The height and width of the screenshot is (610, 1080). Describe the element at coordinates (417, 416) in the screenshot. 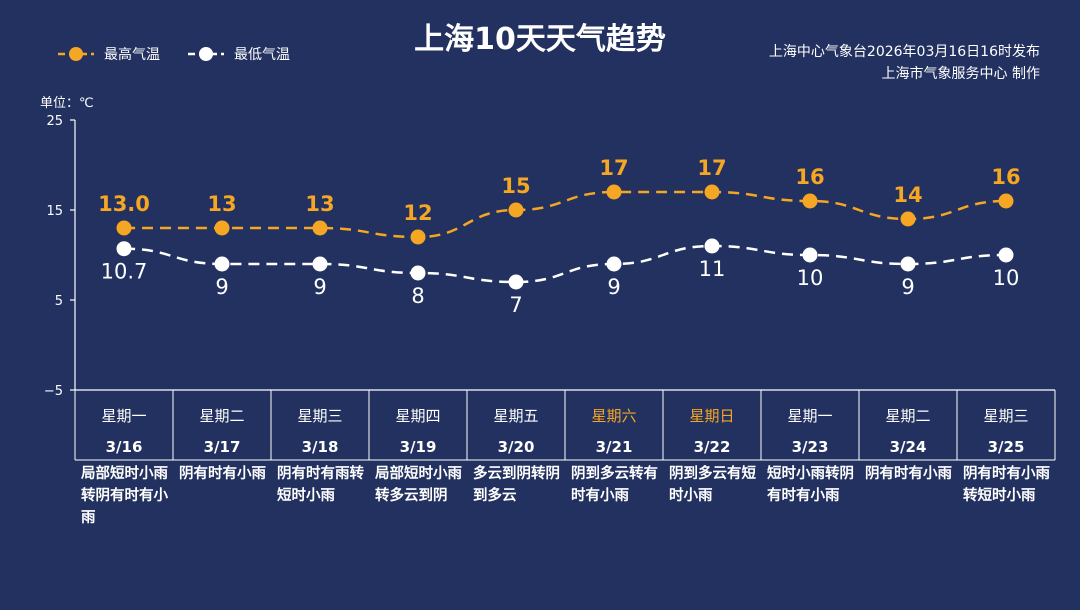

I see `weekday-label: 星期四` at that location.